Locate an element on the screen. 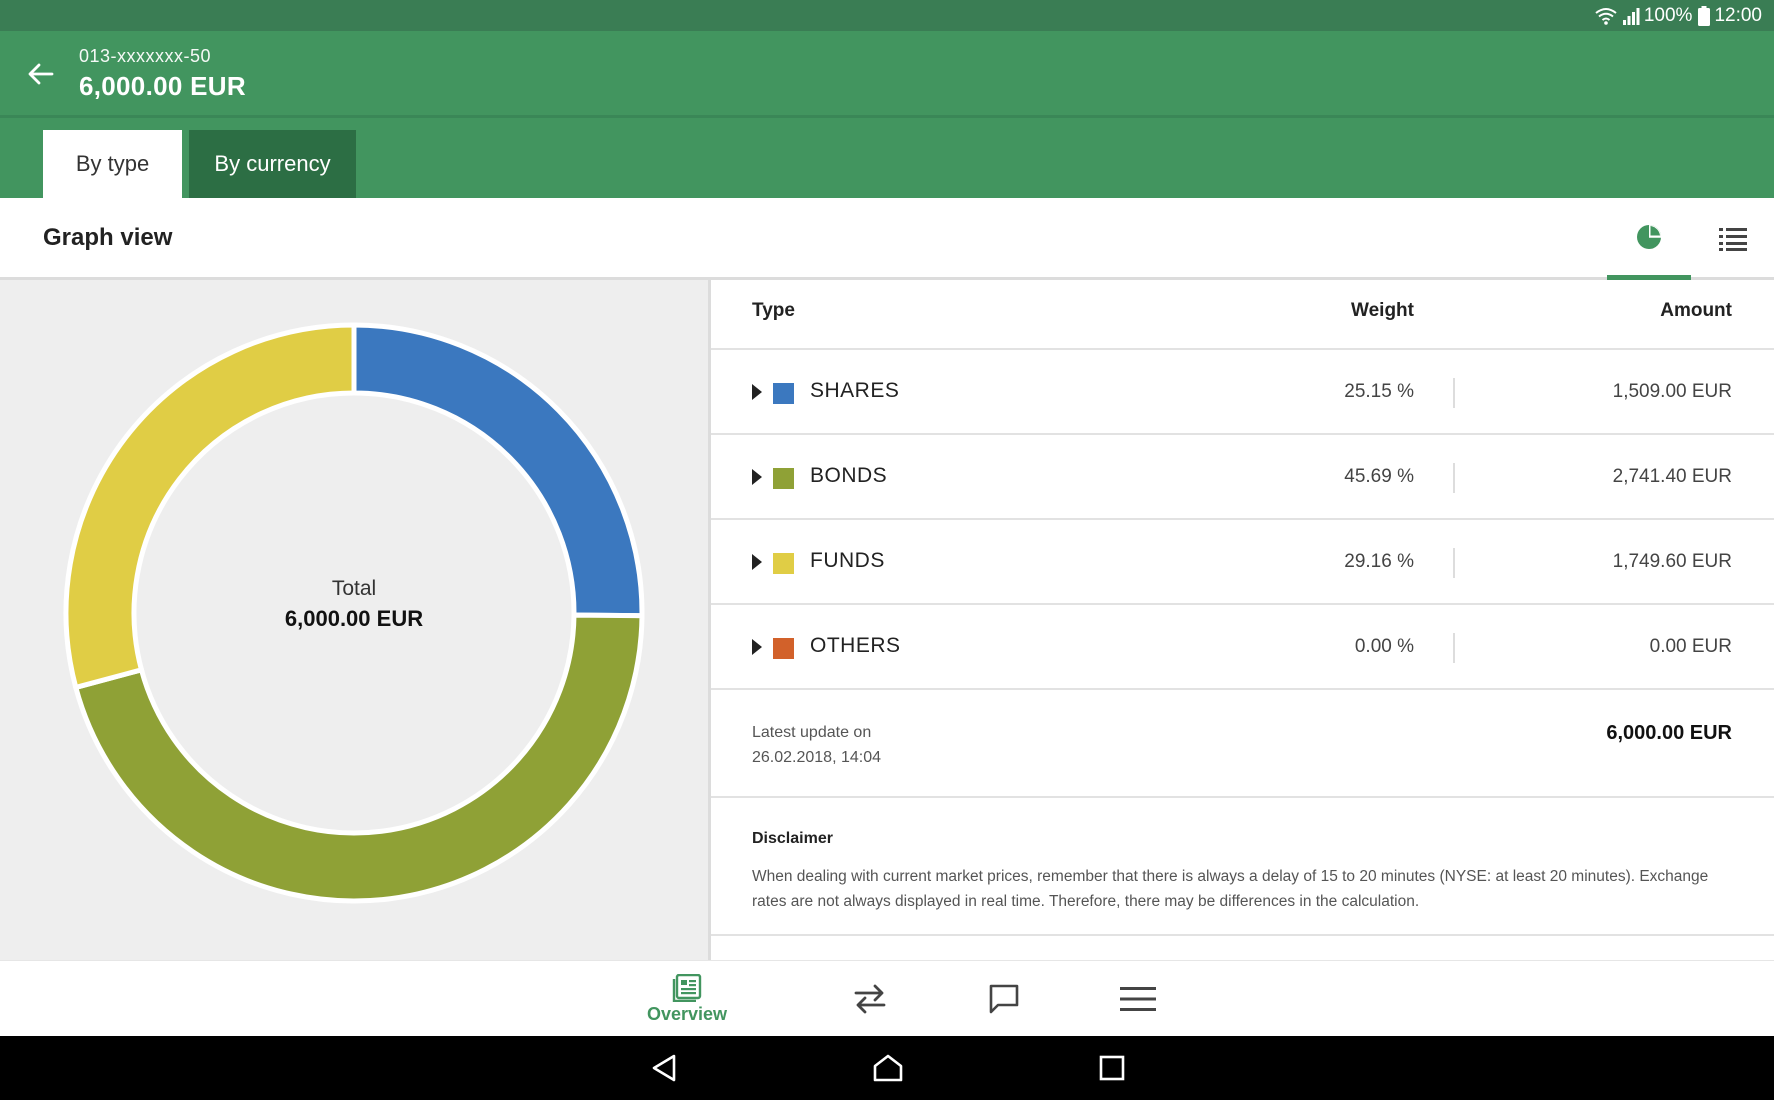 The height and width of the screenshot is (1100, 1774). pie-view-button is located at coordinates (1649, 239).